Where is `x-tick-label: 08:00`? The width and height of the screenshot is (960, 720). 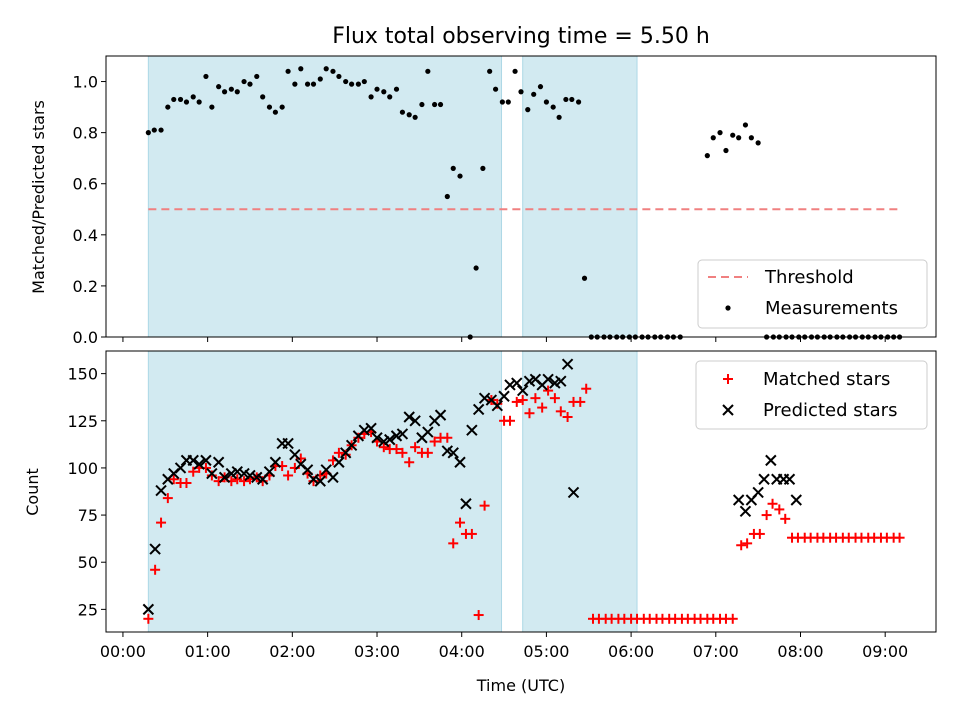
x-tick-label: 08:00 is located at coordinates (800, 651).